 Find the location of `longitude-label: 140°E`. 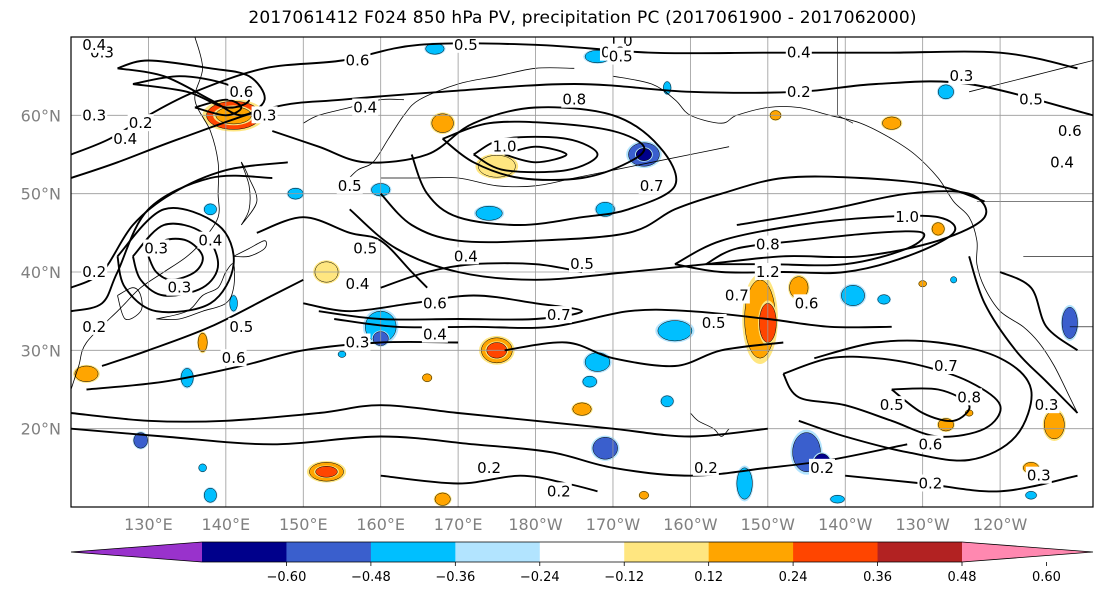

longitude-label: 140°E is located at coordinates (226, 524).